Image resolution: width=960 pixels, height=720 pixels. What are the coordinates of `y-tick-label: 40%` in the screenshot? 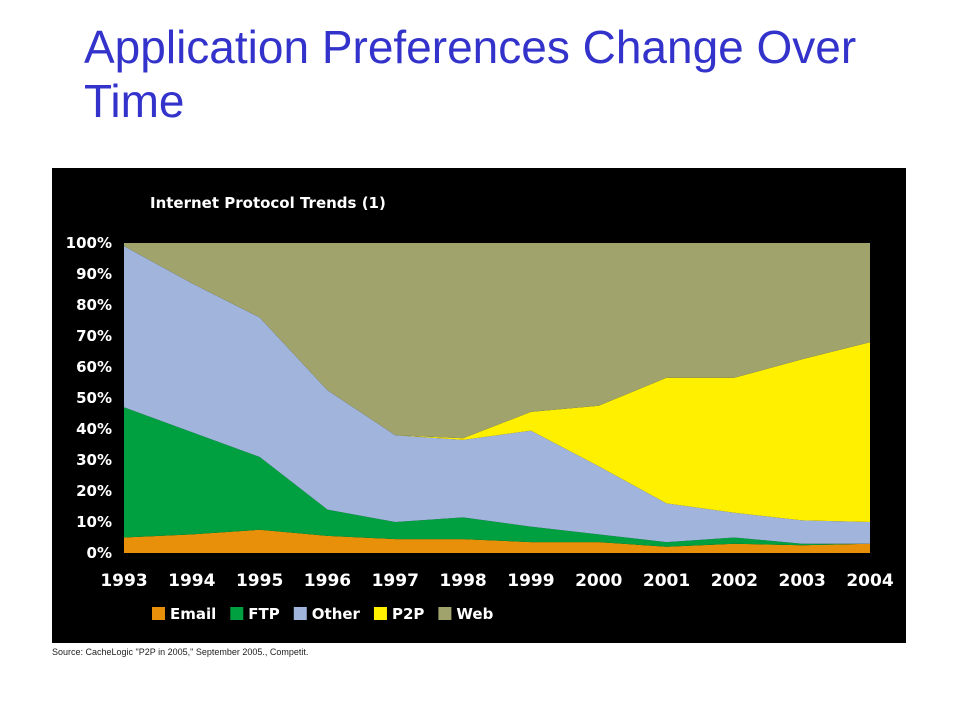 It's located at (94, 429).